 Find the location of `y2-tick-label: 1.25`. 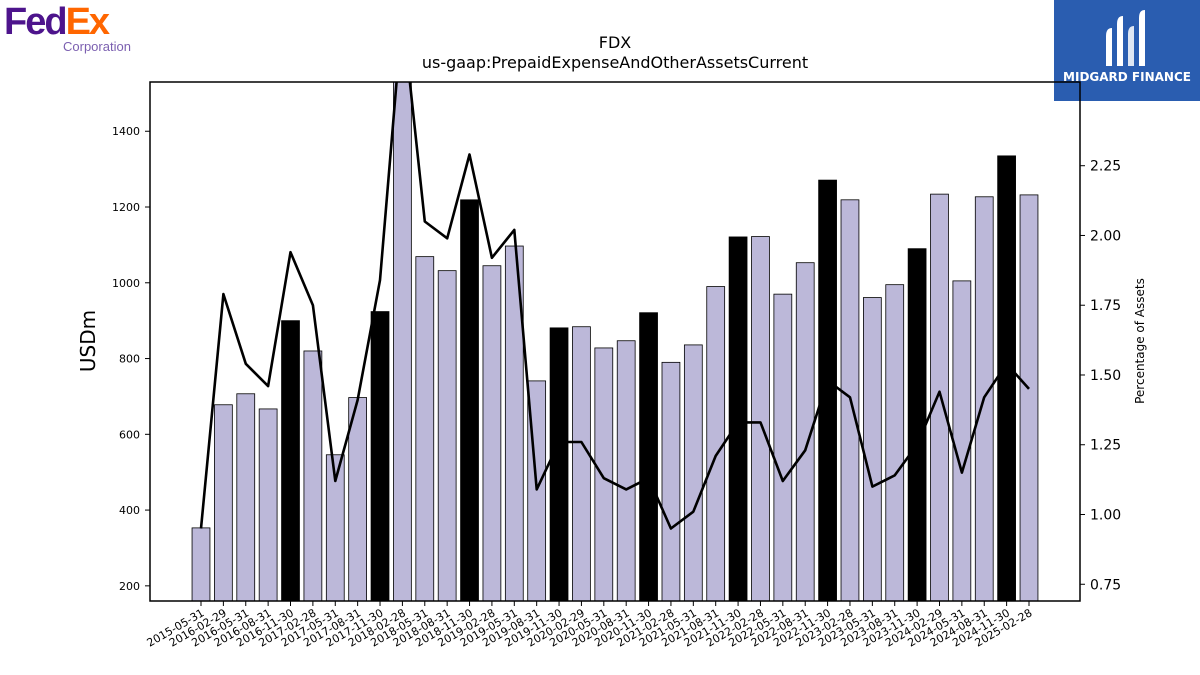

y2-tick-label: 1.25 is located at coordinates (1105, 446).